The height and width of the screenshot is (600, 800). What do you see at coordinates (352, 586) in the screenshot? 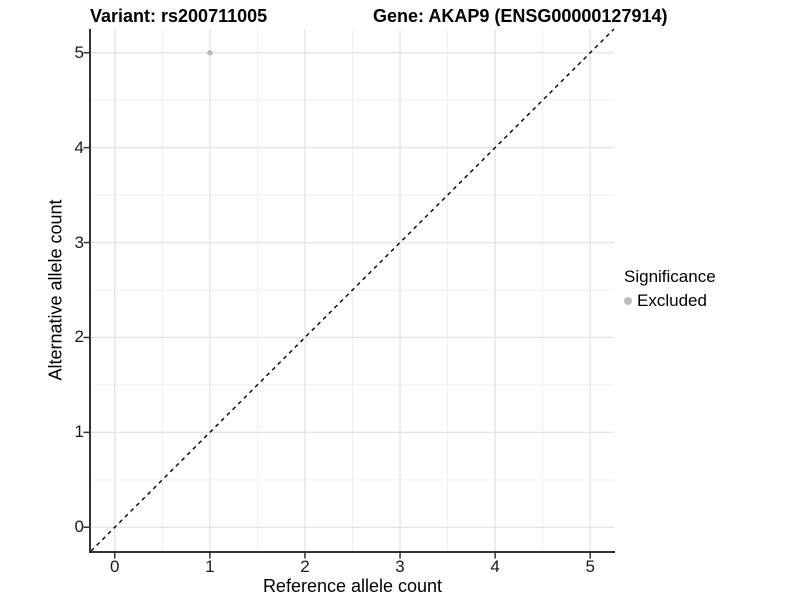
I see `x-axis-title: Reference allele count` at bounding box center [352, 586].